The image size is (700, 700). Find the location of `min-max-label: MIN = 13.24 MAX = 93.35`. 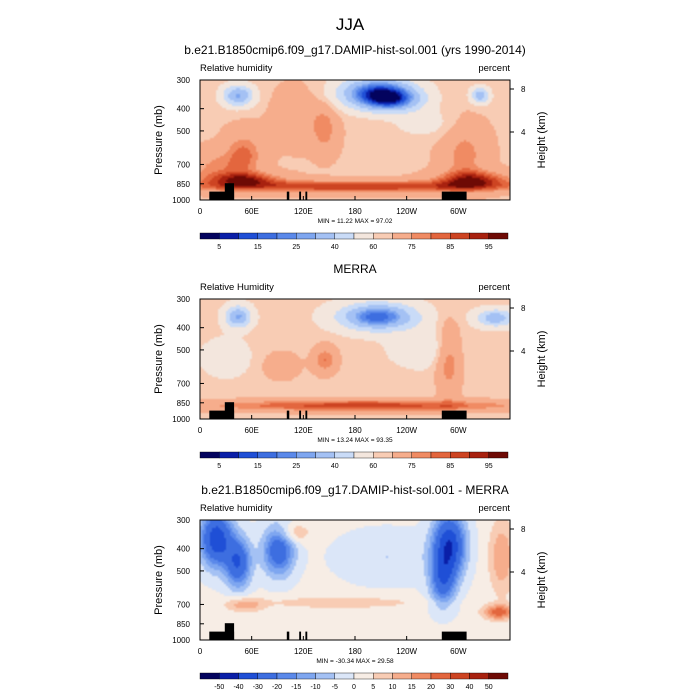

min-max-label: MIN = 13.24 MAX = 93.35 is located at coordinates (355, 440).